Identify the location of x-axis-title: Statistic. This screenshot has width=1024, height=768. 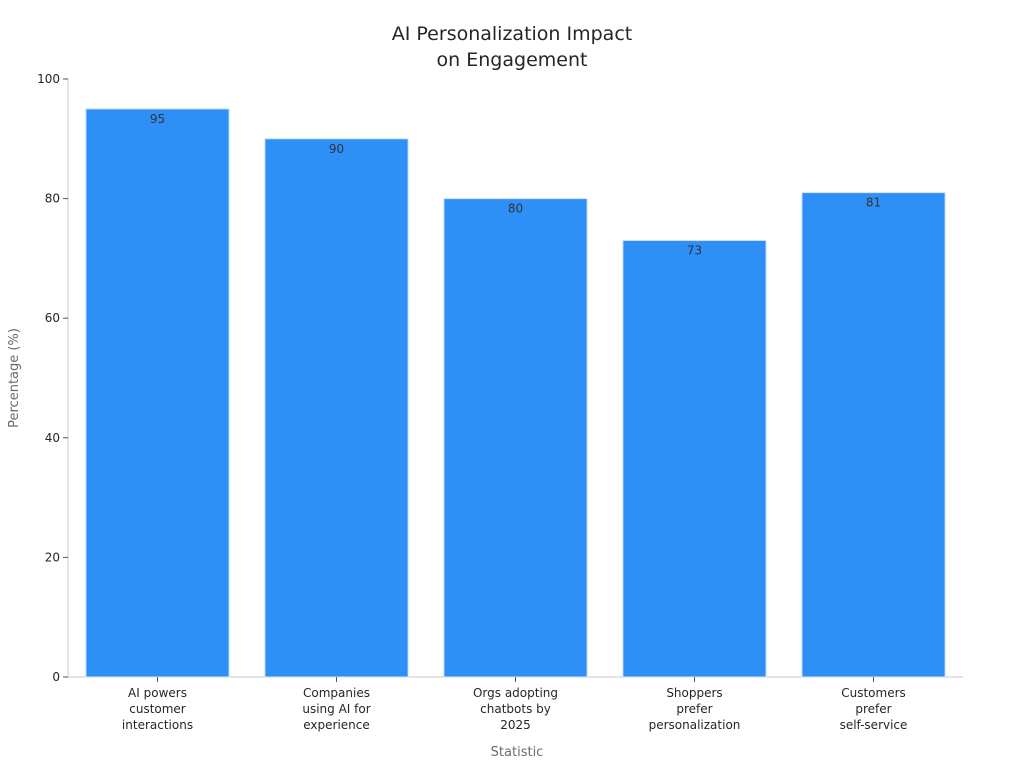
(517, 752).